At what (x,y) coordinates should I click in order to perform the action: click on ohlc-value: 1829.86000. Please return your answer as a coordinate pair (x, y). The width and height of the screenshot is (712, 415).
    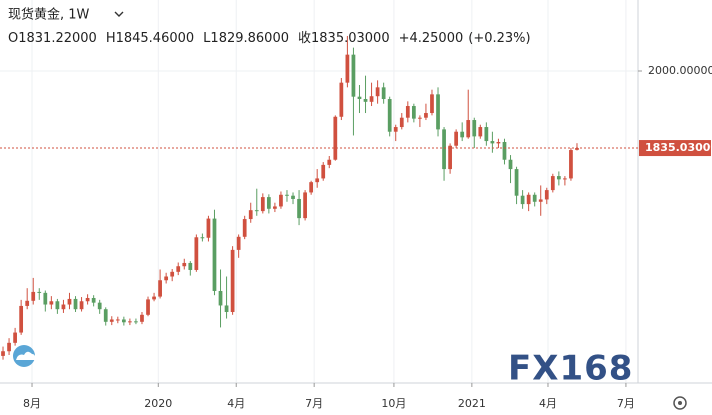
    Looking at the image, I should click on (249, 38).